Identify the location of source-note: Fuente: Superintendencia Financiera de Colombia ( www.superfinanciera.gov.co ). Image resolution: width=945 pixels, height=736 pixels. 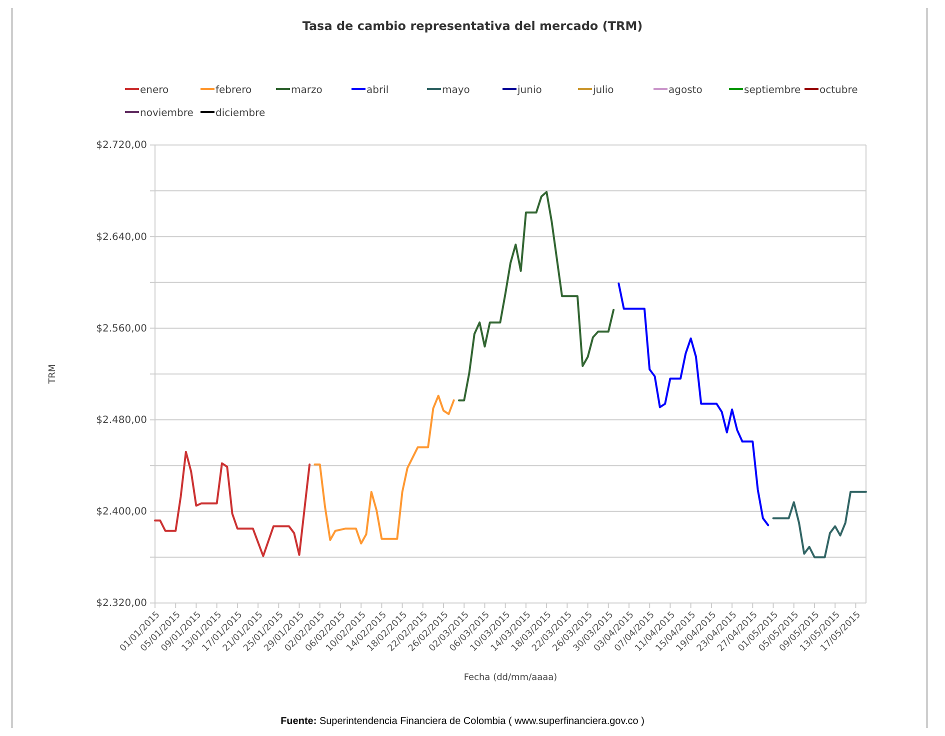
(462, 721).